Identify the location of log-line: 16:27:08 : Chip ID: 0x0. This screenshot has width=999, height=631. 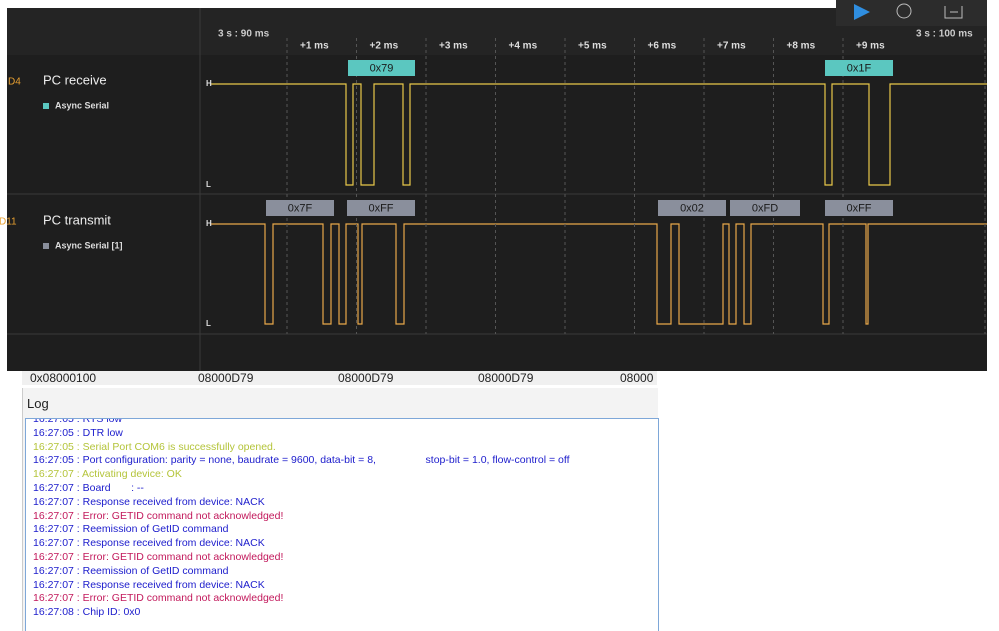
(87, 612).